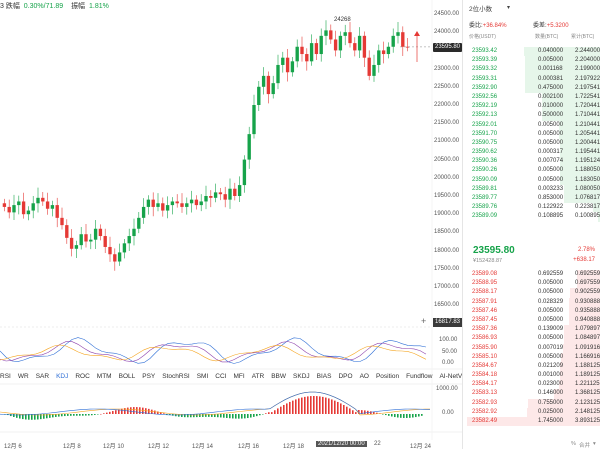 This screenshot has height=450, width=600. What do you see at coordinates (345, 376) in the screenshot?
I see `tab-dpo: DPO` at bounding box center [345, 376].